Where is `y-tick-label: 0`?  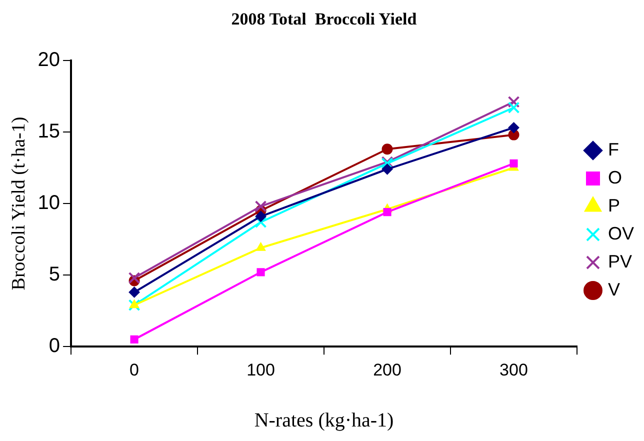
y-tick-label: 0 is located at coordinates (54, 346).